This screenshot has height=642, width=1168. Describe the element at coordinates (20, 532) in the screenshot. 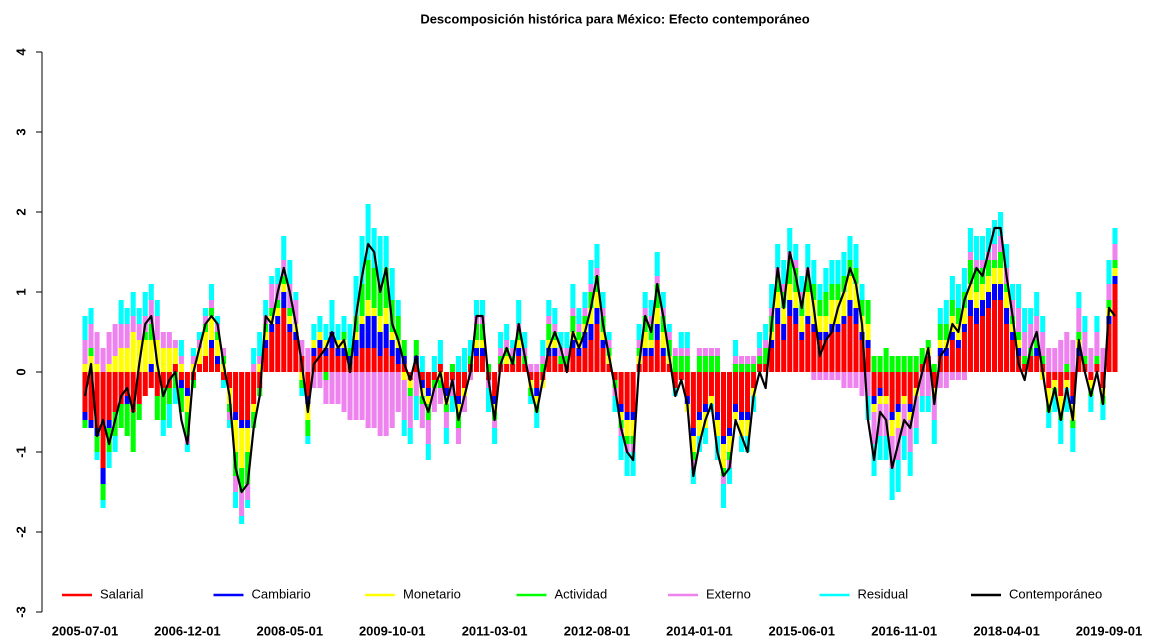

I see `y-tick-label: -2` at that location.